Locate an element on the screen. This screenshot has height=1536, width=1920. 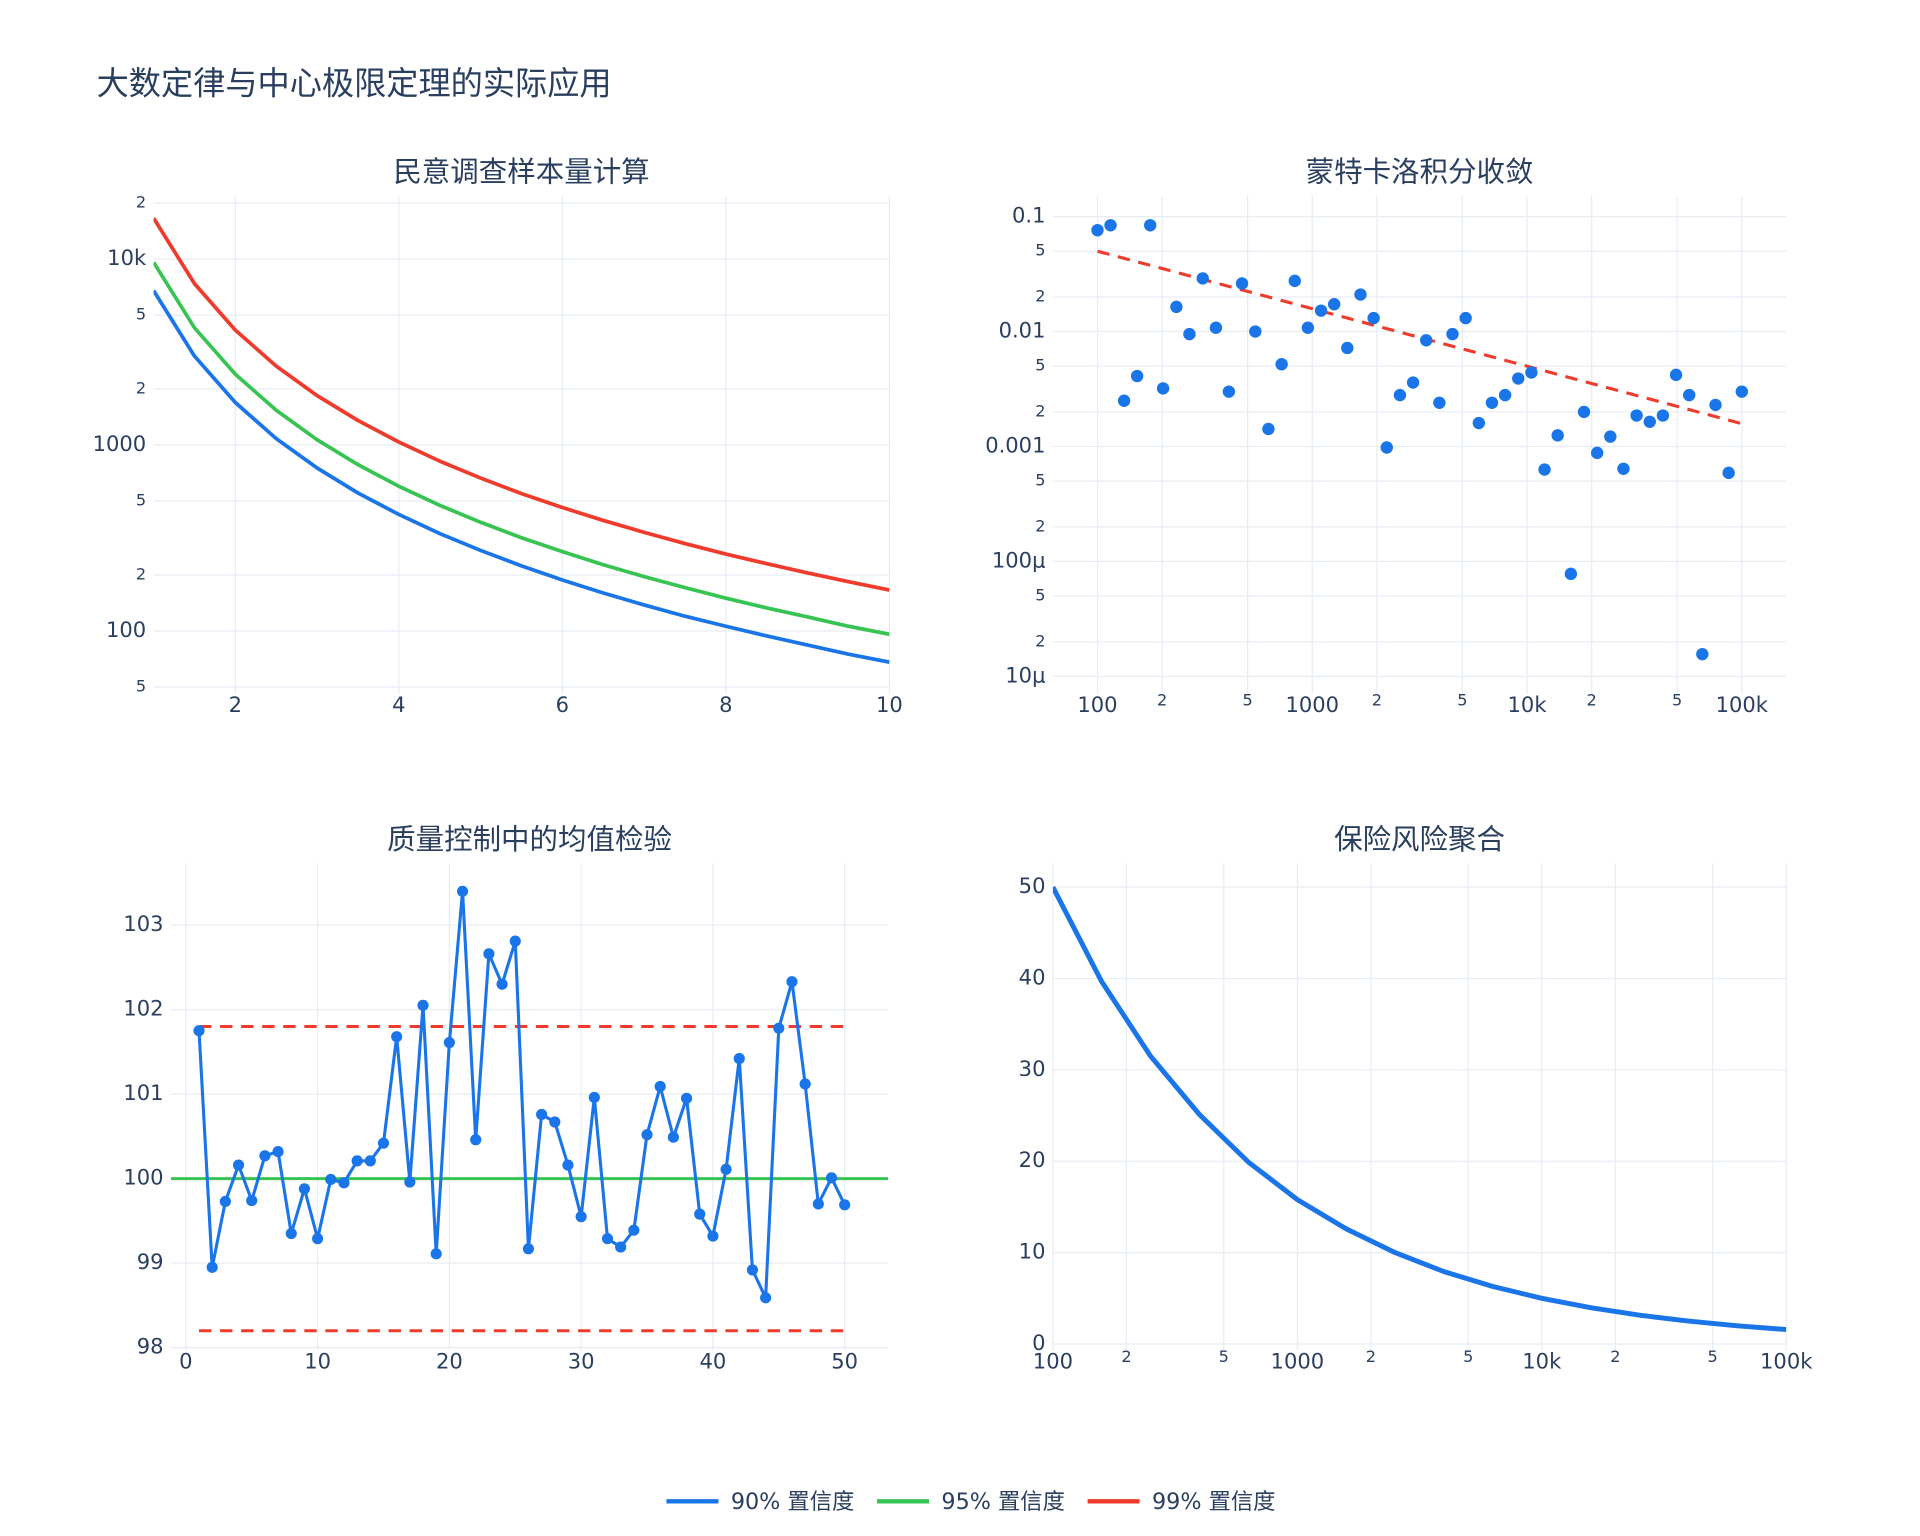
x-tick-label: 20 is located at coordinates (449, 1361).